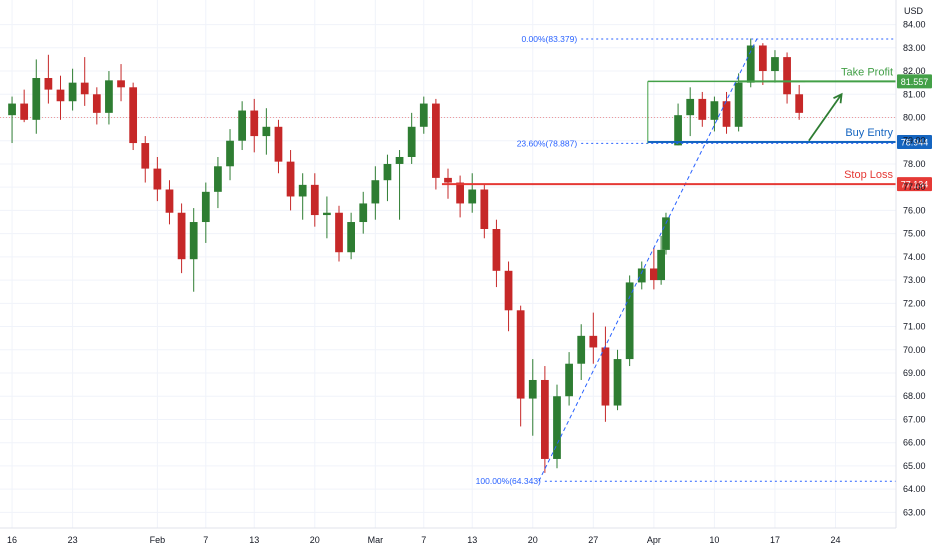 This screenshot has width=932, height=550. Describe the element at coordinates (593, 540) in the screenshot. I see `x-tick-label: 27` at that location.